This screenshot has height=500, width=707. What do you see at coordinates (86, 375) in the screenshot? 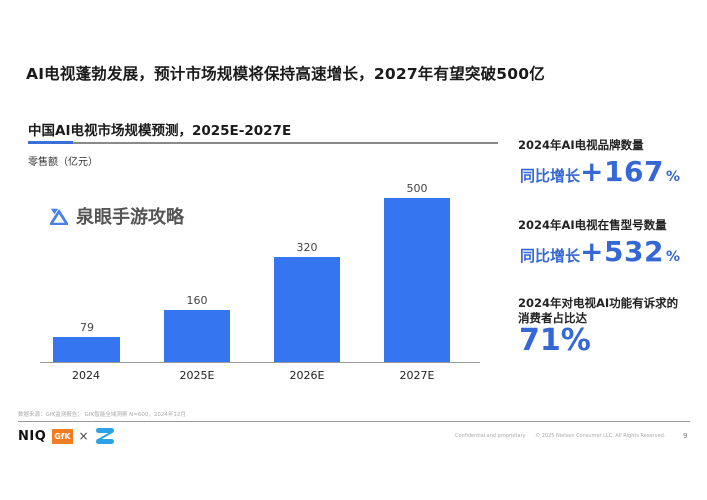
I see `x-tick-label: 2024` at bounding box center [86, 375].